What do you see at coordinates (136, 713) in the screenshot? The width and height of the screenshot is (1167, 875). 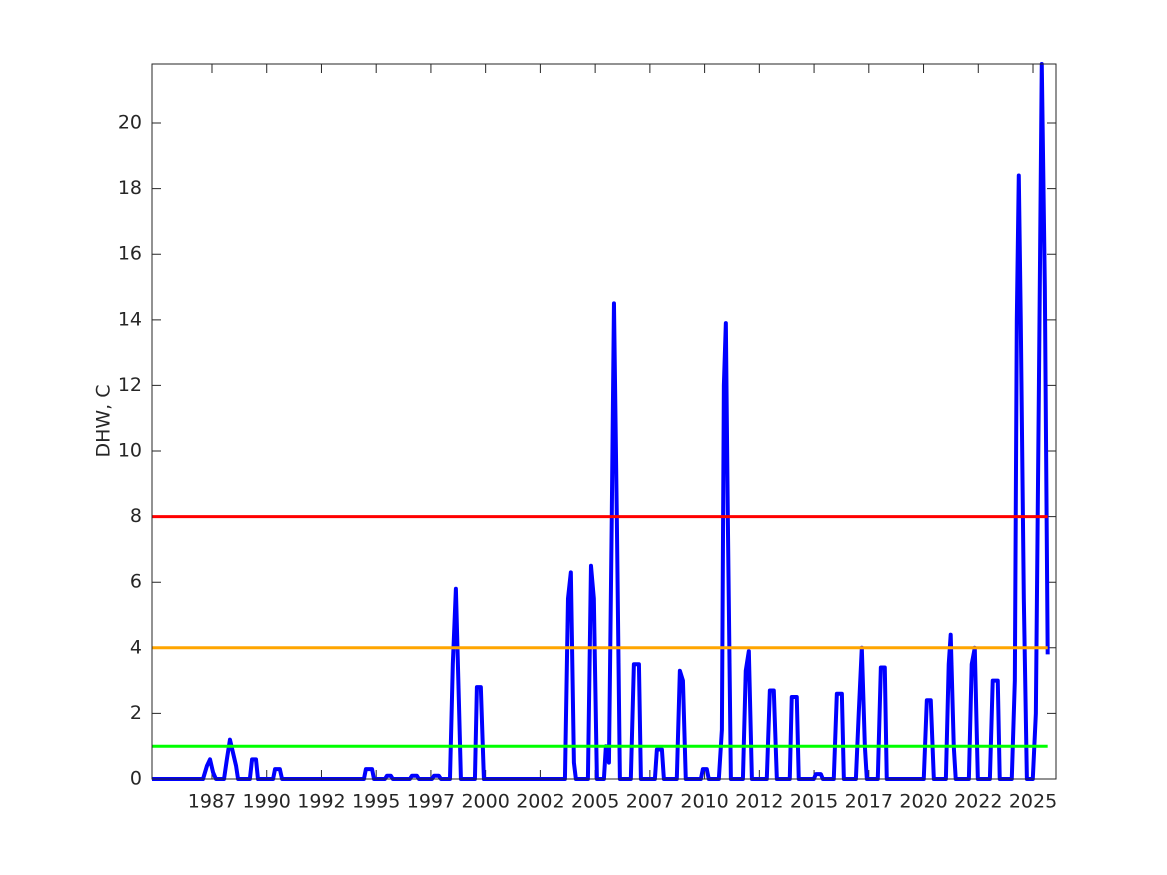 I see `y-tick-label: 2` at bounding box center [136, 713].